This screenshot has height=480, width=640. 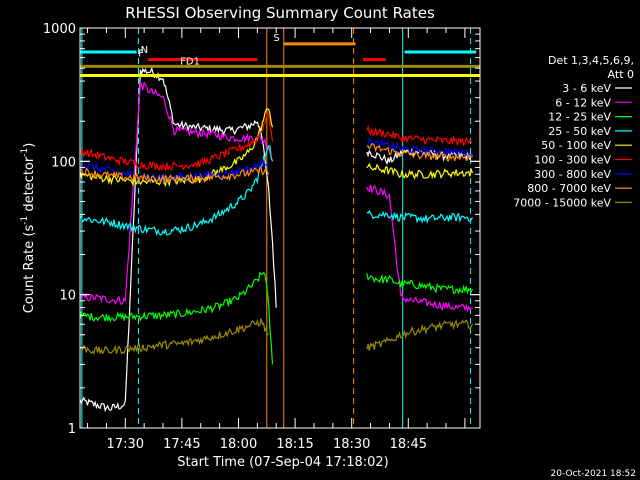 What do you see at coordinates (190, 61) in the screenshot?
I see `flag-label: FD1` at bounding box center [190, 61].